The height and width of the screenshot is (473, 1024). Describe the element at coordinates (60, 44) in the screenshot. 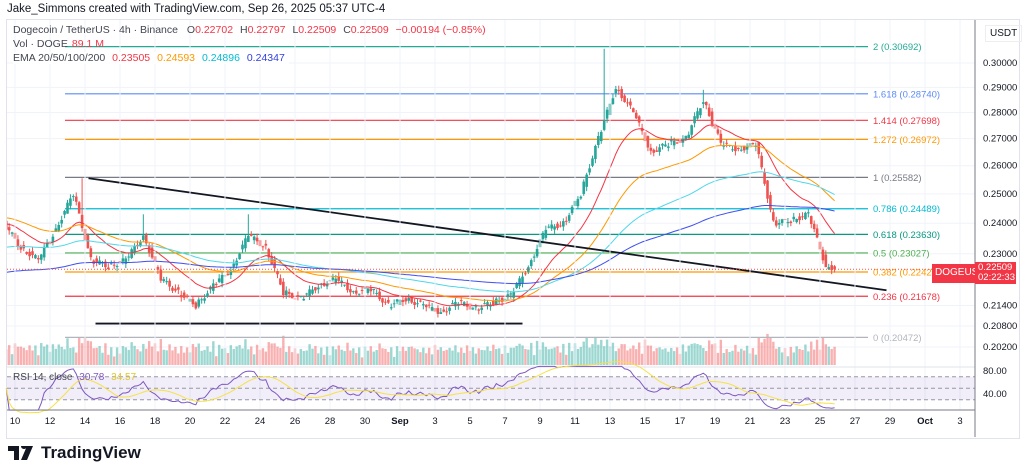

I see `volume-legend: Vol · DOGE 89.1 M` at that location.